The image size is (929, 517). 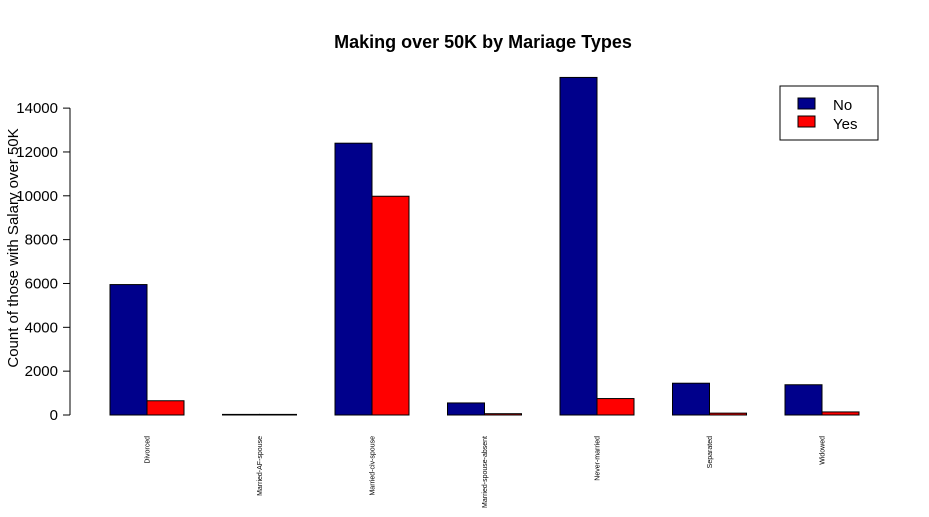 I want to click on y-tick-label: 8000, so click(x=41, y=240).